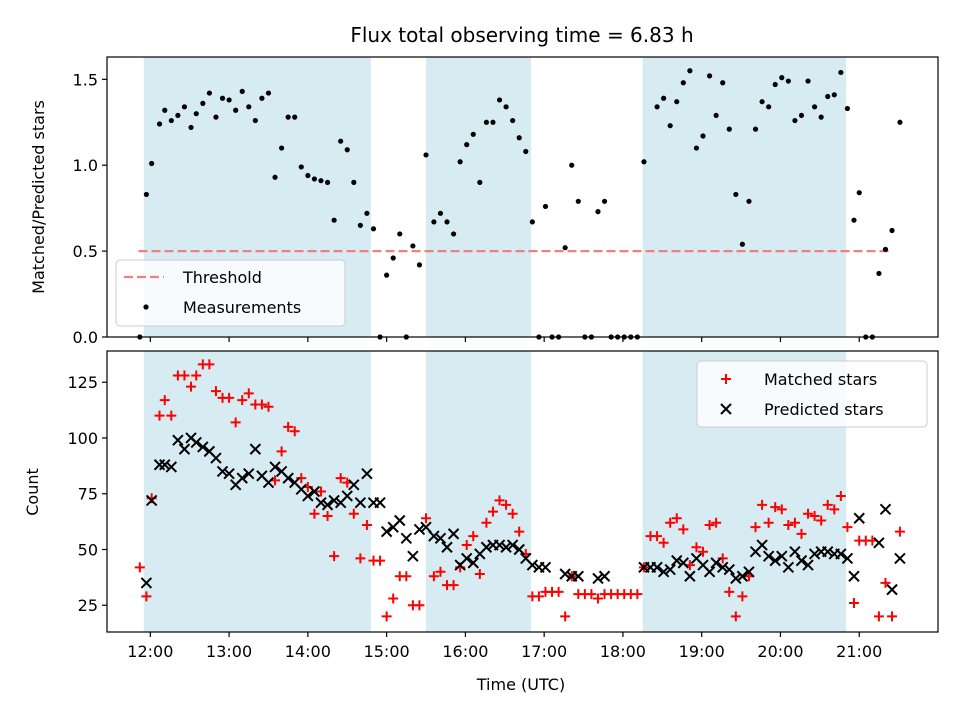 This screenshot has width=960, height=720. Describe the element at coordinates (824, 409) in the screenshot. I see `legend-predicted-label: Predicted stars` at that location.